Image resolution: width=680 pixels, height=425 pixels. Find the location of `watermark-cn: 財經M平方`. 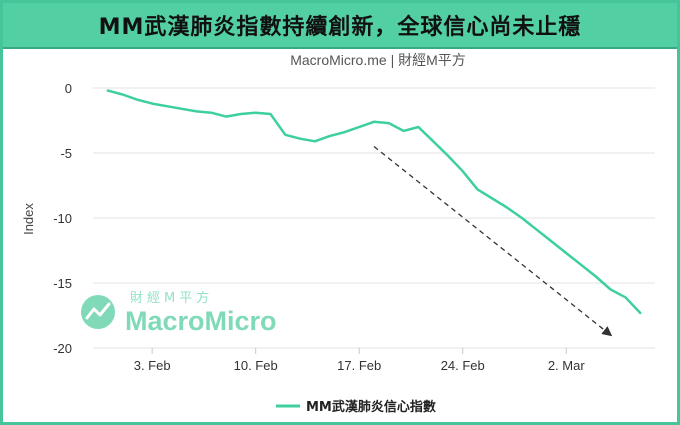

watermark-cn: 財經M平方 is located at coordinates (171, 298).